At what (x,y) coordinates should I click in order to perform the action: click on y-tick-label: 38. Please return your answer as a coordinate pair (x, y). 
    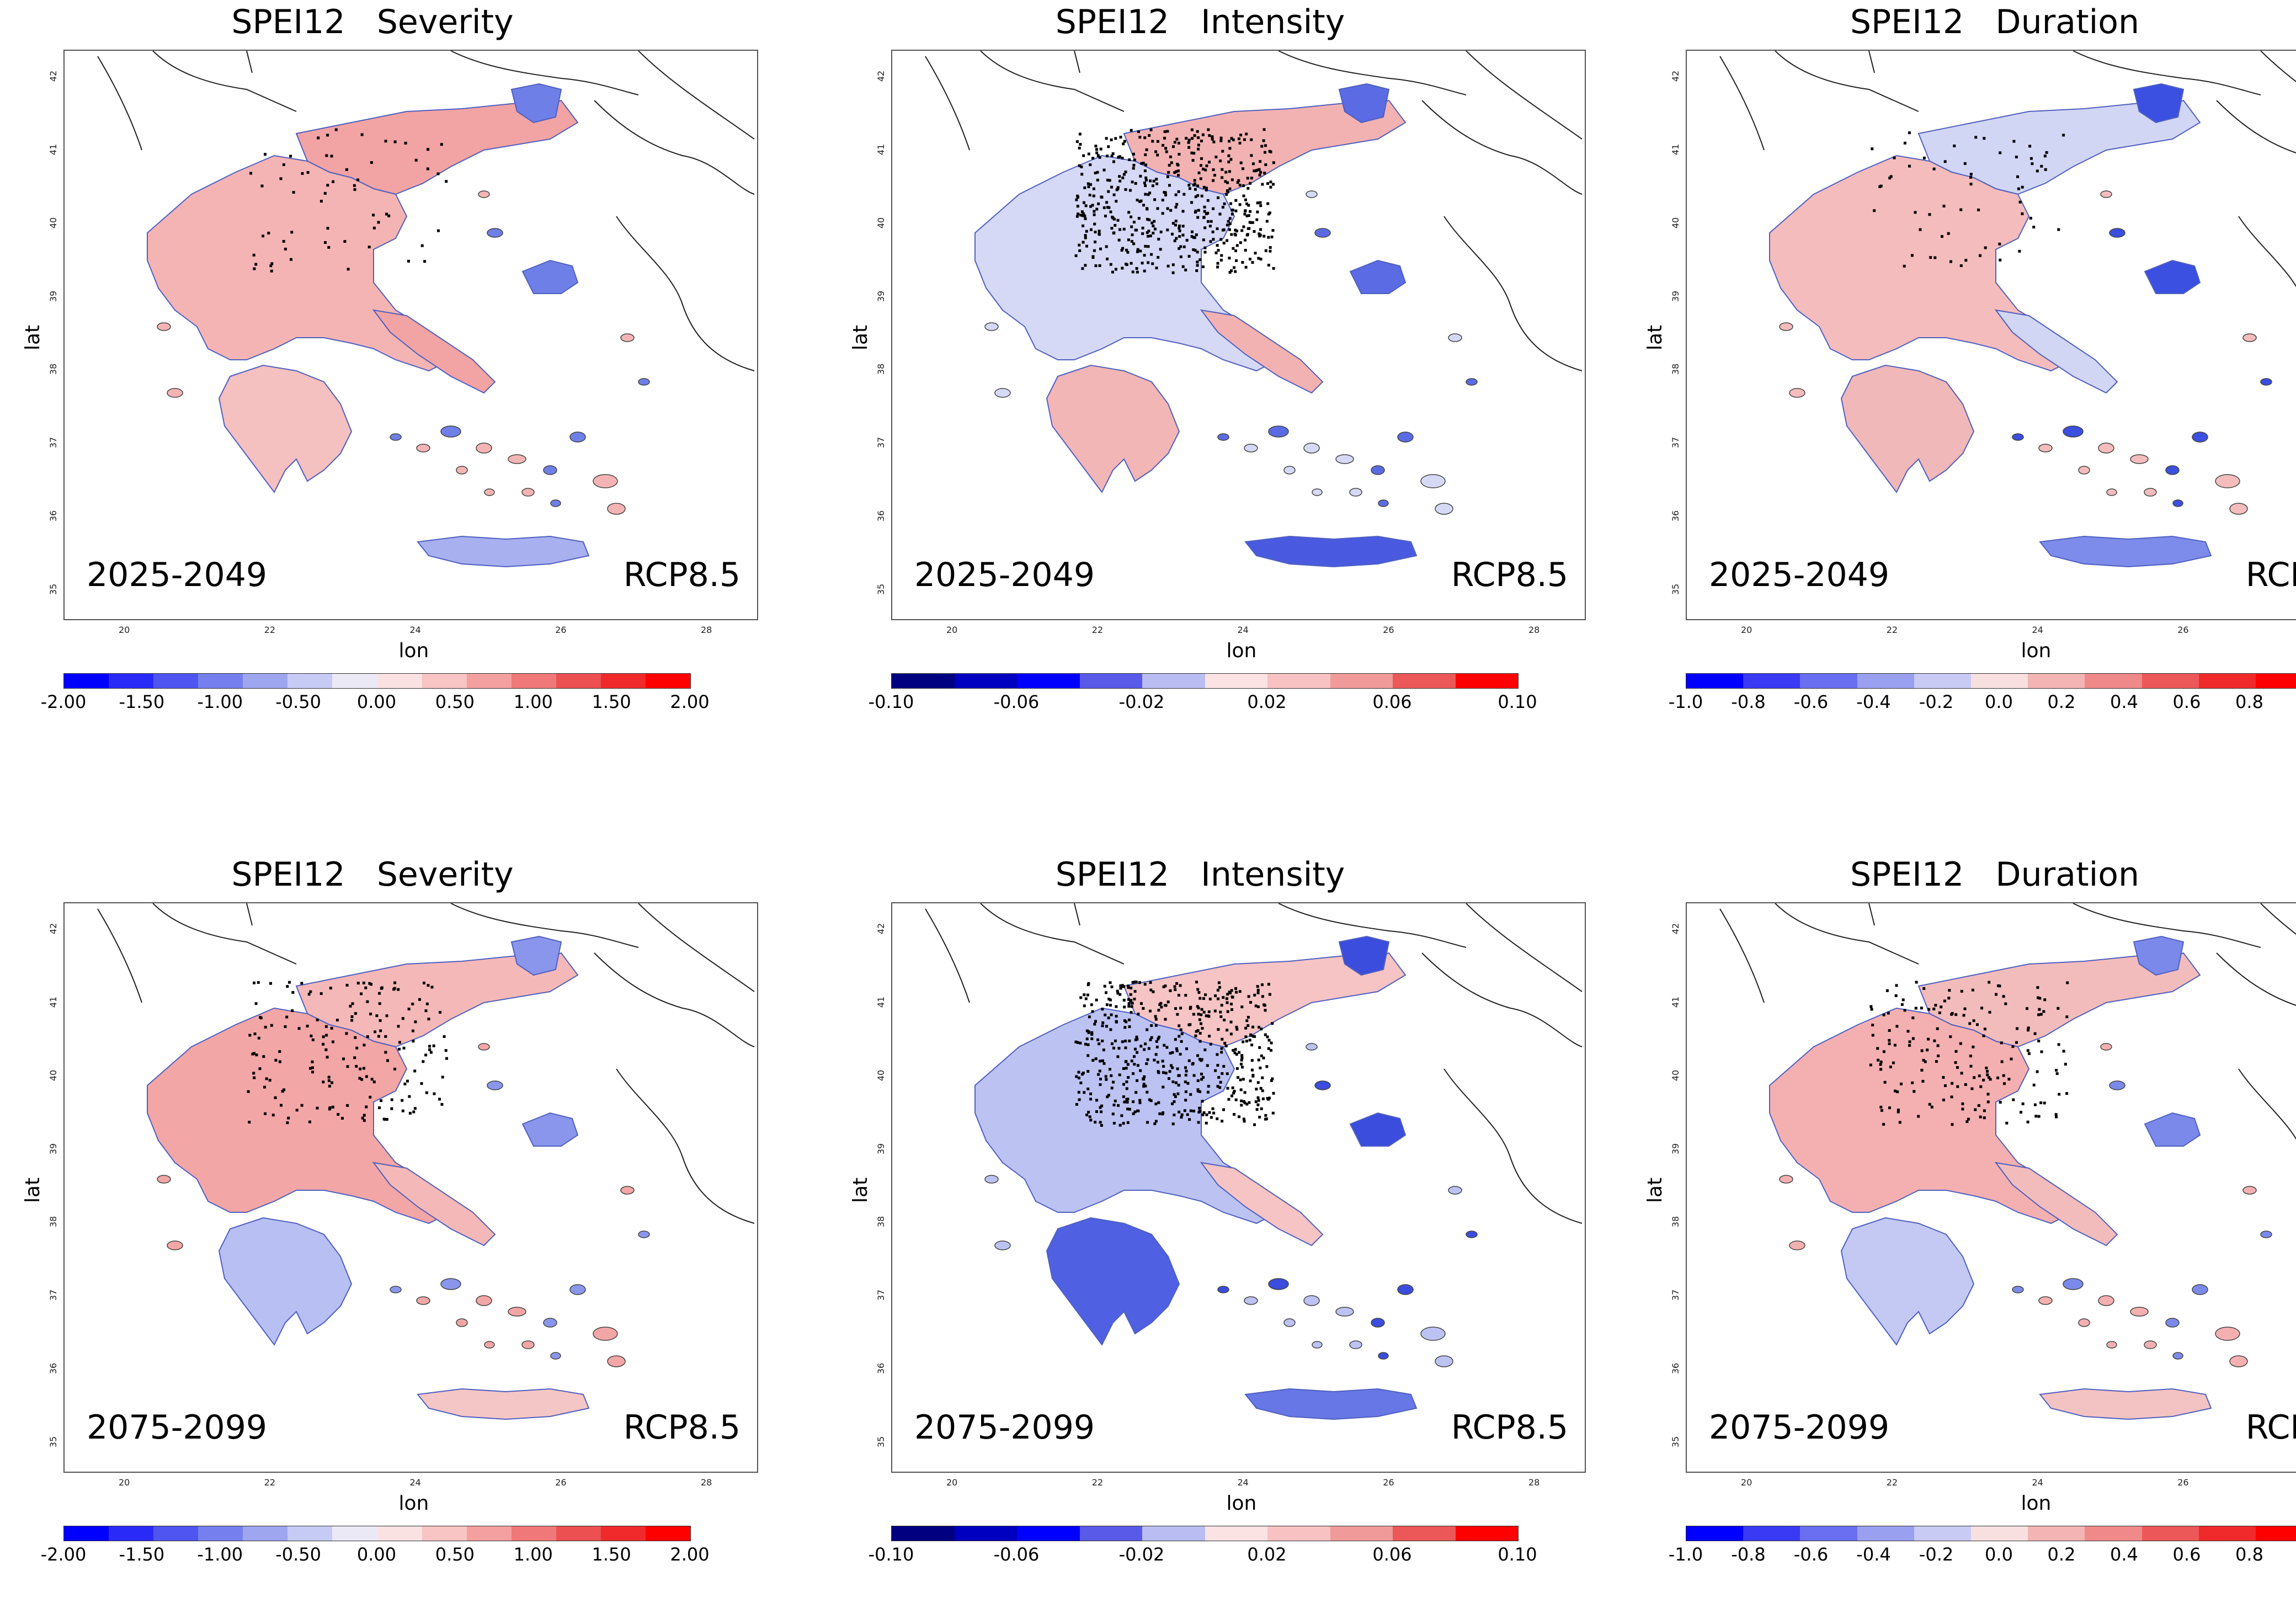
    Looking at the image, I should click on (53, 1222).